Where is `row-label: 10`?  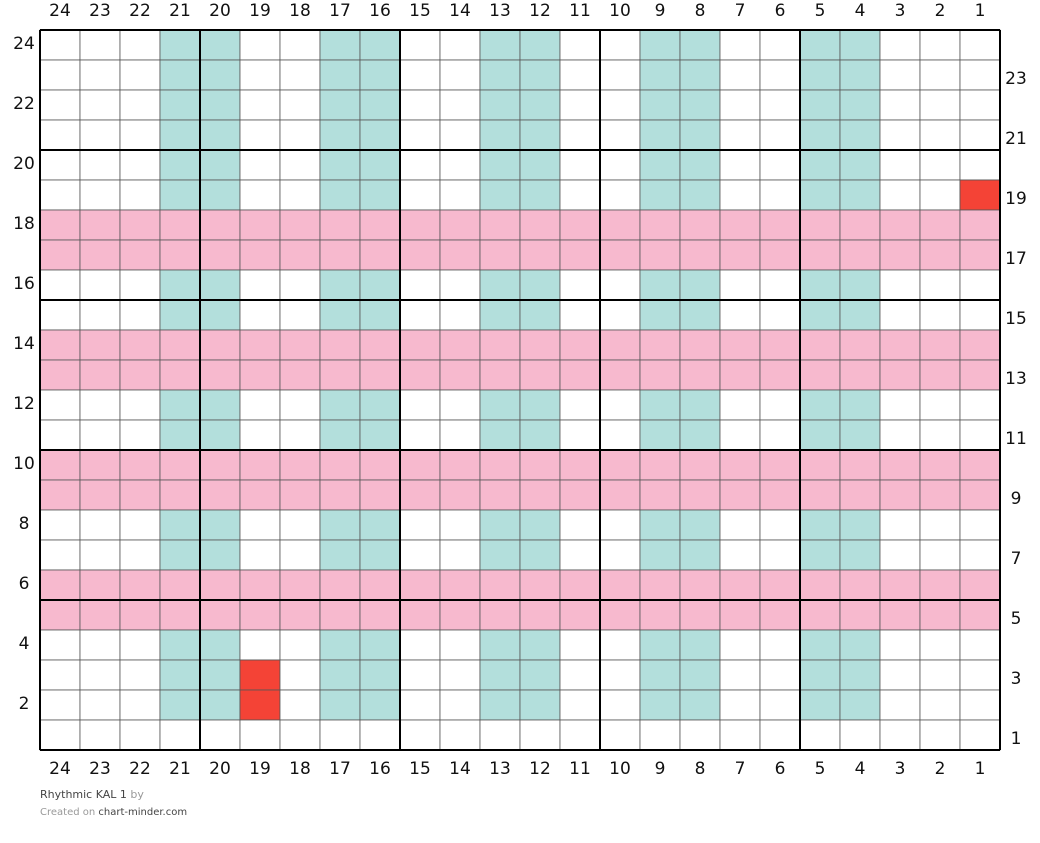
row-label: 10 is located at coordinates (24, 464).